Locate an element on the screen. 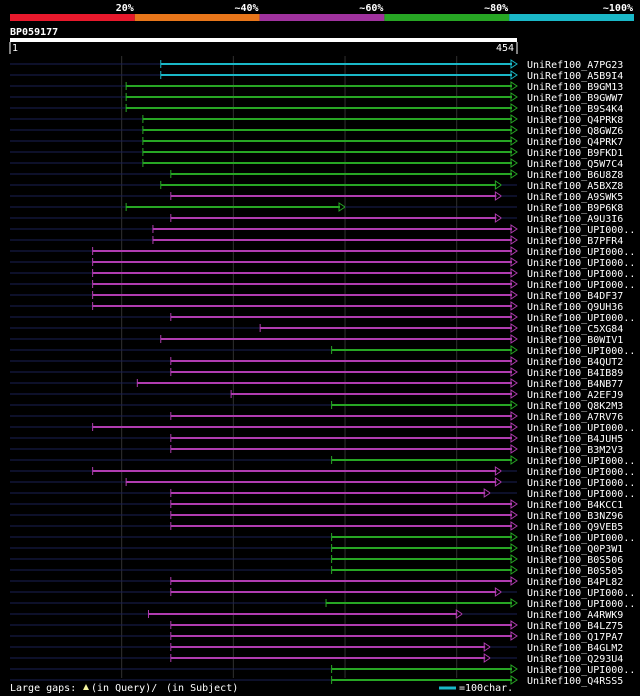  alignment-row: UniRef100_B0S506 is located at coordinates (316, 560).